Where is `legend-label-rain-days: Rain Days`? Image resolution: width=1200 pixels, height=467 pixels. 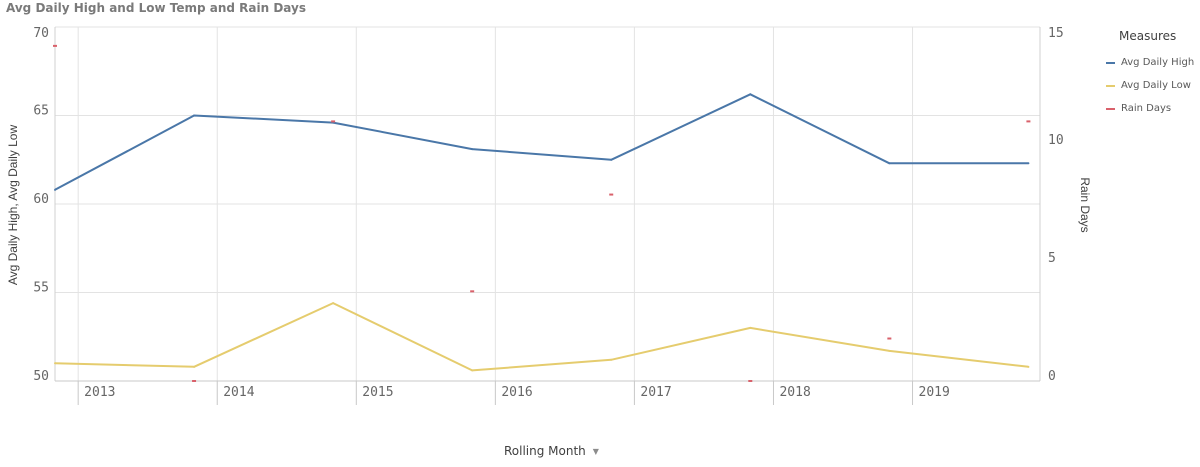
legend-label-rain-days: Rain Days is located at coordinates (1146, 108).